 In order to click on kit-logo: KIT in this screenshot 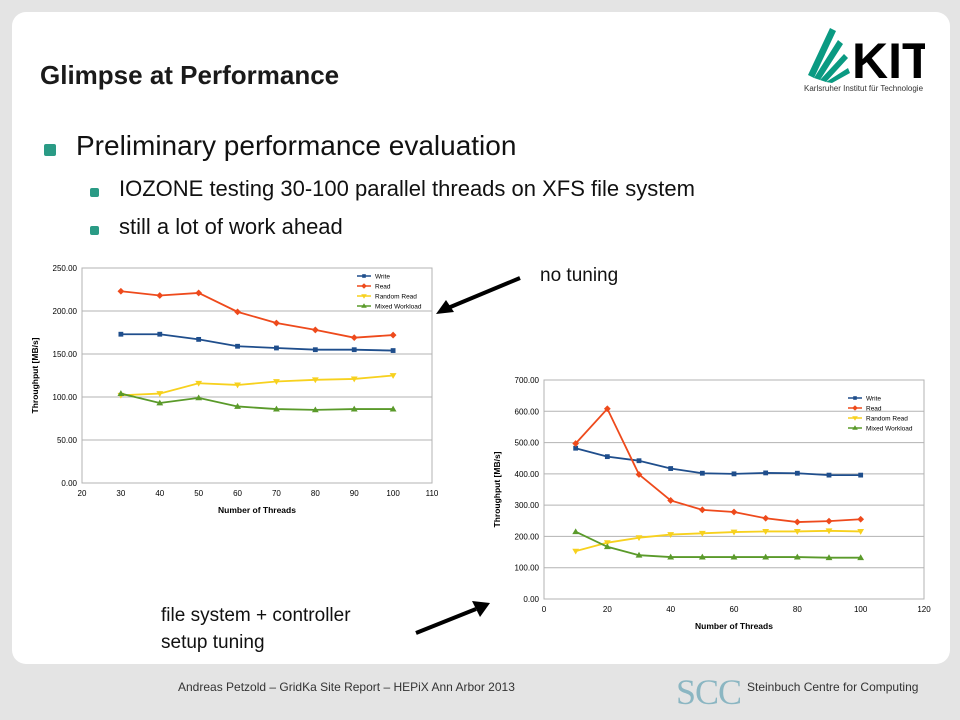, I will do `click(866, 58)`.